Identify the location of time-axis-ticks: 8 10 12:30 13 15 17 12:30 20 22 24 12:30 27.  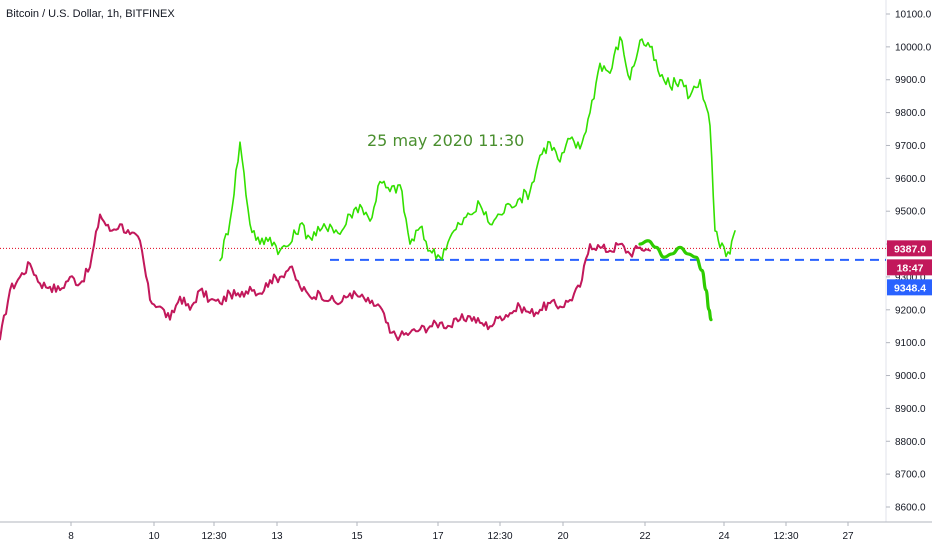
(461, 532).